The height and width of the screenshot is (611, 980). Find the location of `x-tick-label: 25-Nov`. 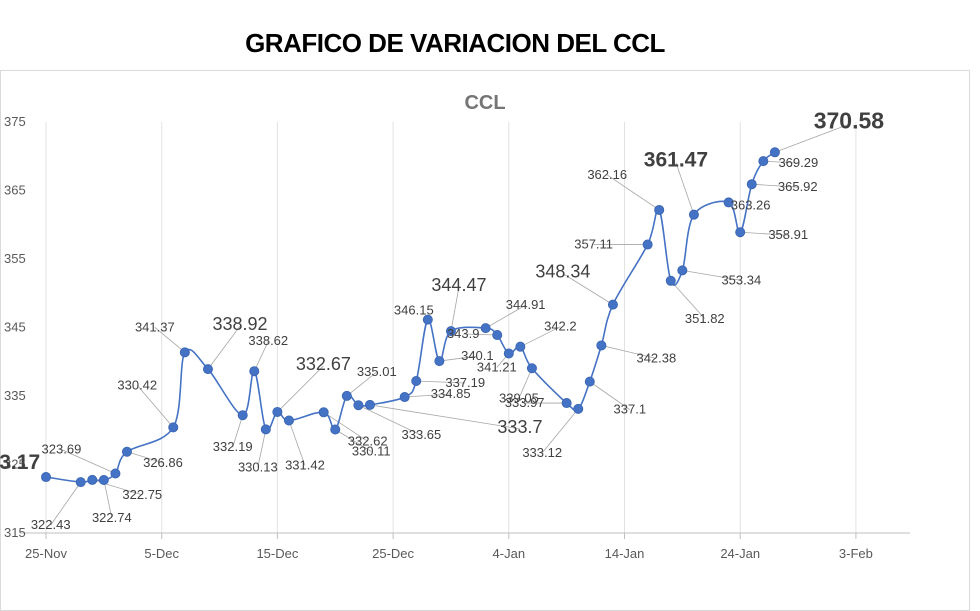

x-tick-label: 25-Nov is located at coordinates (46, 553).